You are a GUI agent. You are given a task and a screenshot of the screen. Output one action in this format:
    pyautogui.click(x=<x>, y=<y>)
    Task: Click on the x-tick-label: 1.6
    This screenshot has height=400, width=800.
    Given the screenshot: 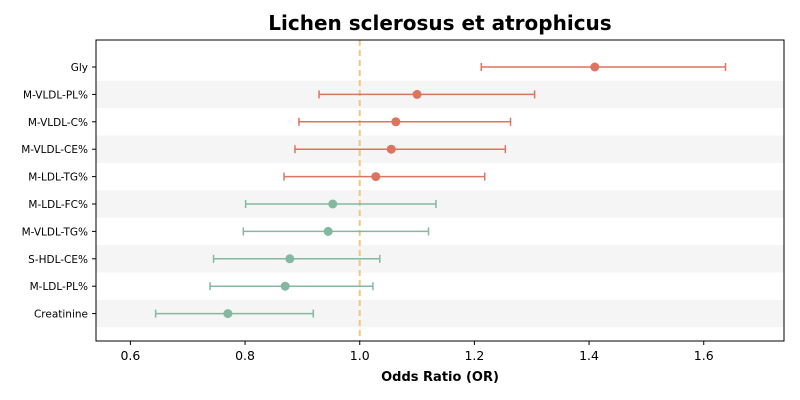 What is the action you would take?
    pyautogui.click(x=704, y=355)
    